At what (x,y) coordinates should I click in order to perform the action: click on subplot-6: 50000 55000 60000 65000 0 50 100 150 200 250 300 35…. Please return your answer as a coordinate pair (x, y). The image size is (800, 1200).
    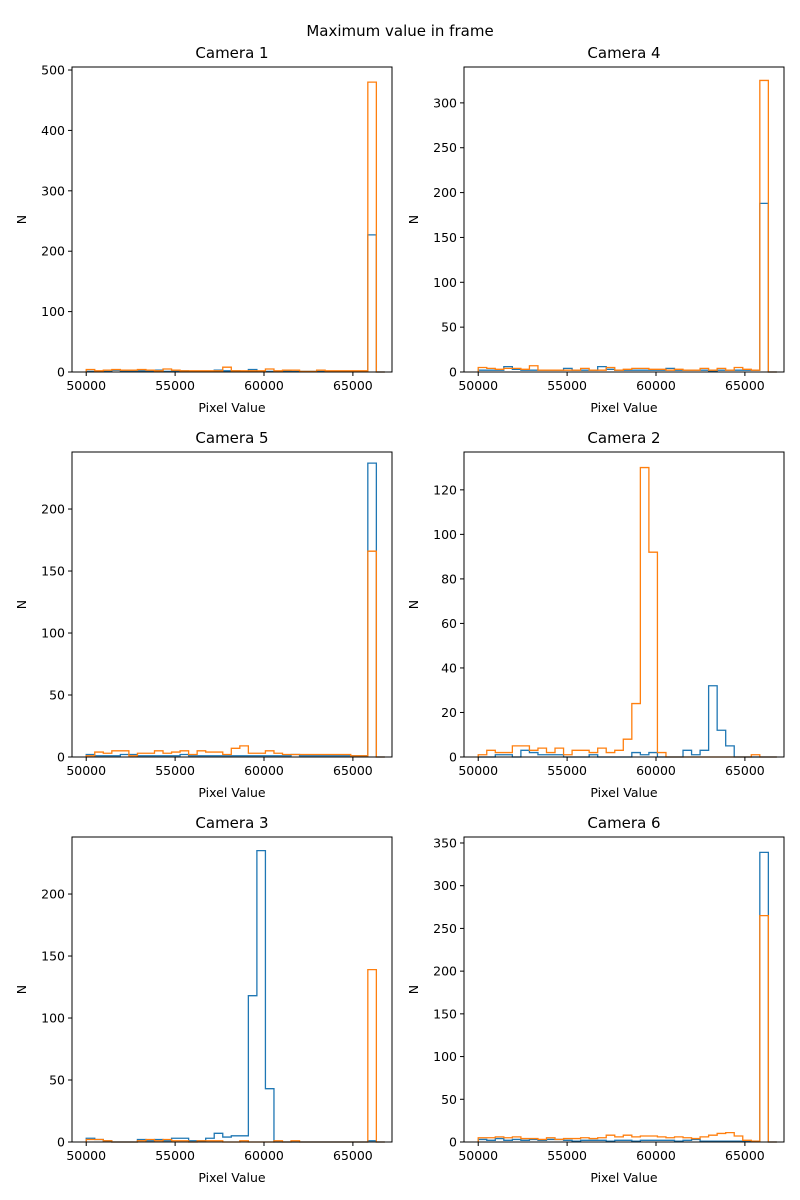
    Looking at the image, I should click on (595, 999).